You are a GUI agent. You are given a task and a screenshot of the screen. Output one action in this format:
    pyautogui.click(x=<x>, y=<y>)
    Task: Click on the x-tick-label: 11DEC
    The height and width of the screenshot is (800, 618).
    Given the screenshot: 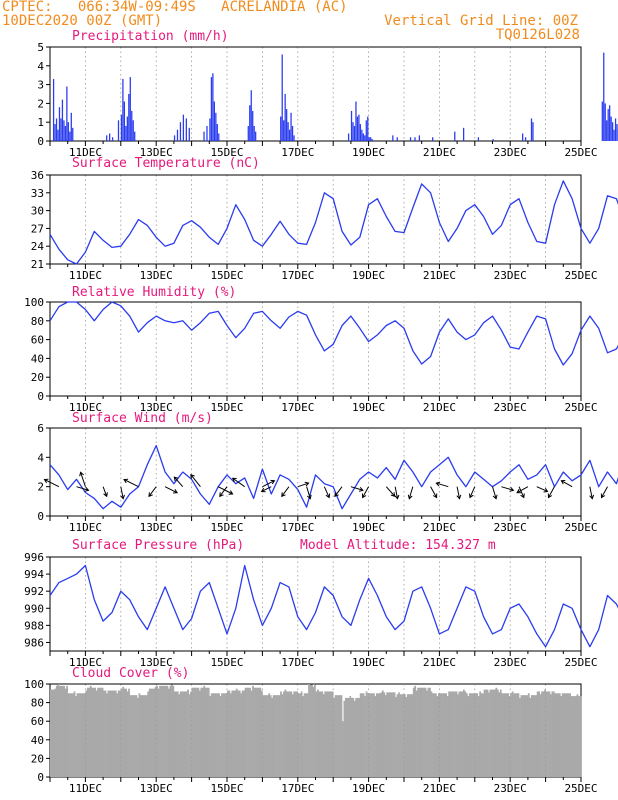 What is the action you would take?
    pyautogui.click(x=85, y=275)
    